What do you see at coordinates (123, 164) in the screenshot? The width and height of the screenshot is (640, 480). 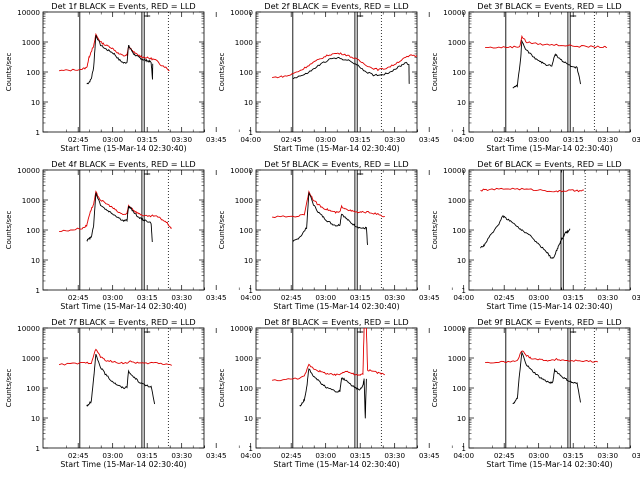 I see `panel-title: Det 4f BLACK = Events, RED = LLD` at bounding box center [123, 164].